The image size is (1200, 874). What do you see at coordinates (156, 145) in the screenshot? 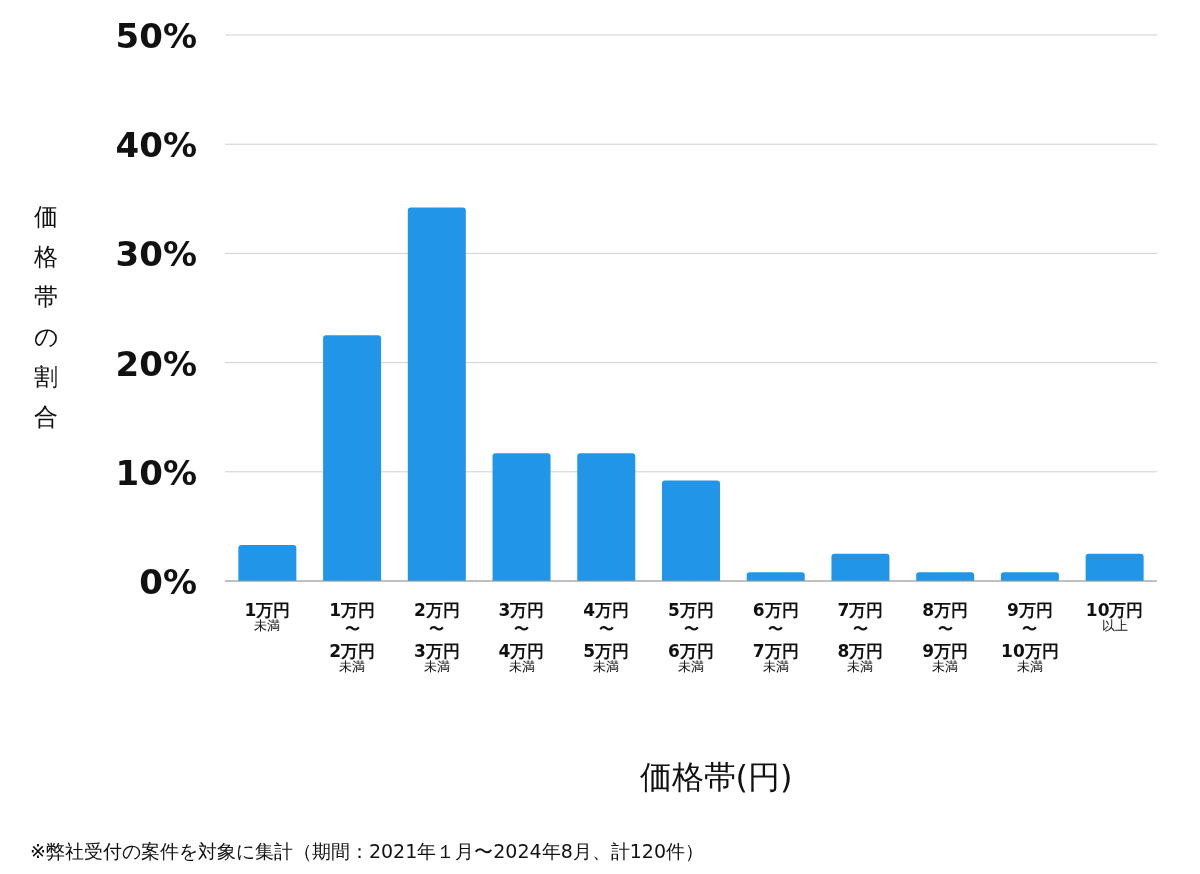
I see `y-tick-label: 40%` at bounding box center [156, 145].